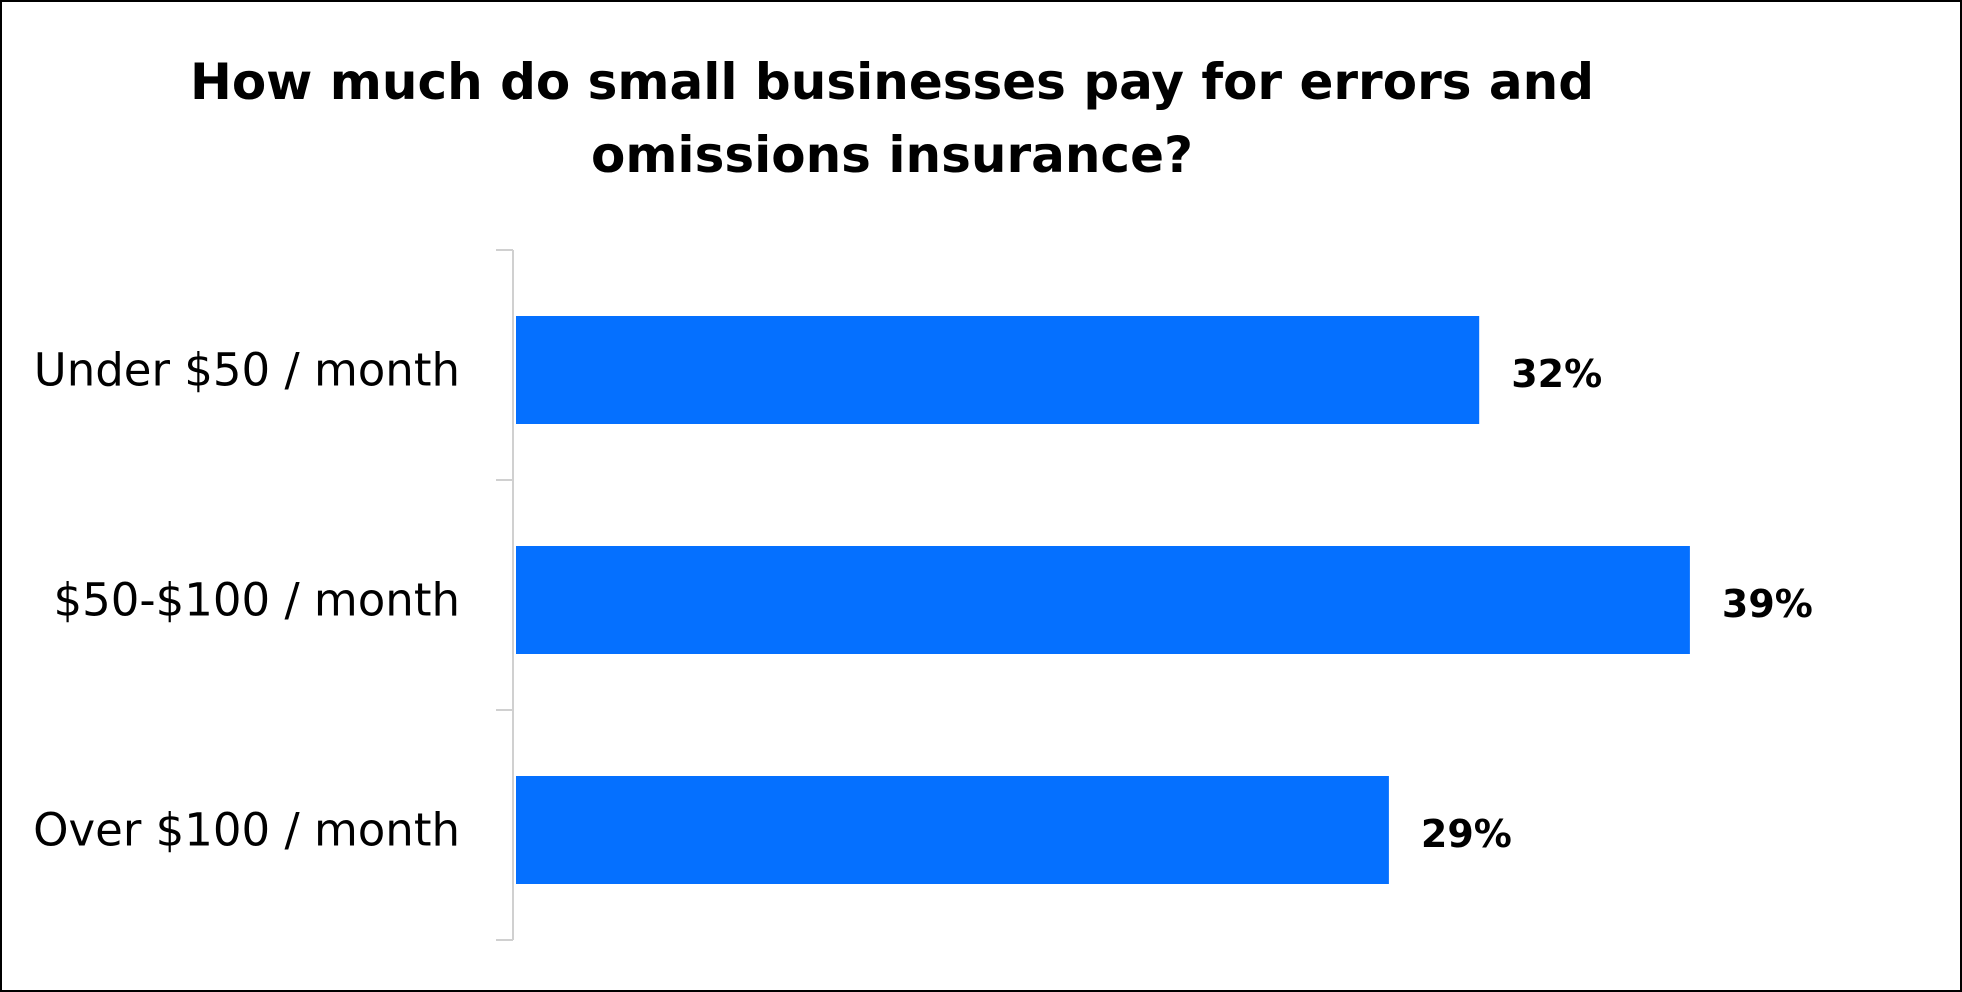 This screenshot has height=992, width=1962. Describe the element at coordinates (1767, 604) in the screenshot. I see `value-label: 39%` at that location.